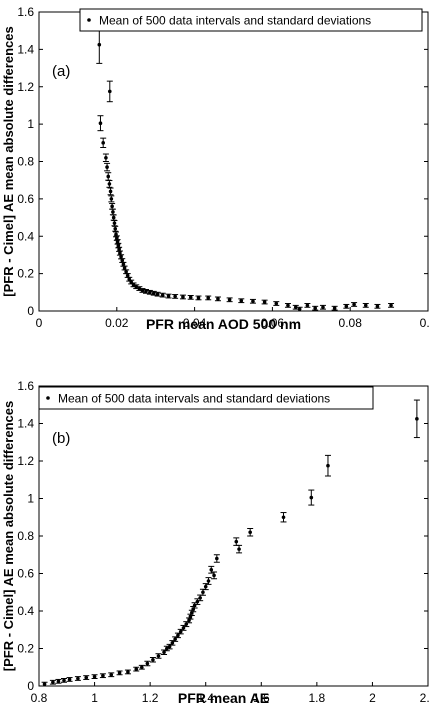  What do you see at coordinates (223, 698) in the screenshot?
I see `x-axis-label: PFR mean AE` at bounding box center [223, 698].